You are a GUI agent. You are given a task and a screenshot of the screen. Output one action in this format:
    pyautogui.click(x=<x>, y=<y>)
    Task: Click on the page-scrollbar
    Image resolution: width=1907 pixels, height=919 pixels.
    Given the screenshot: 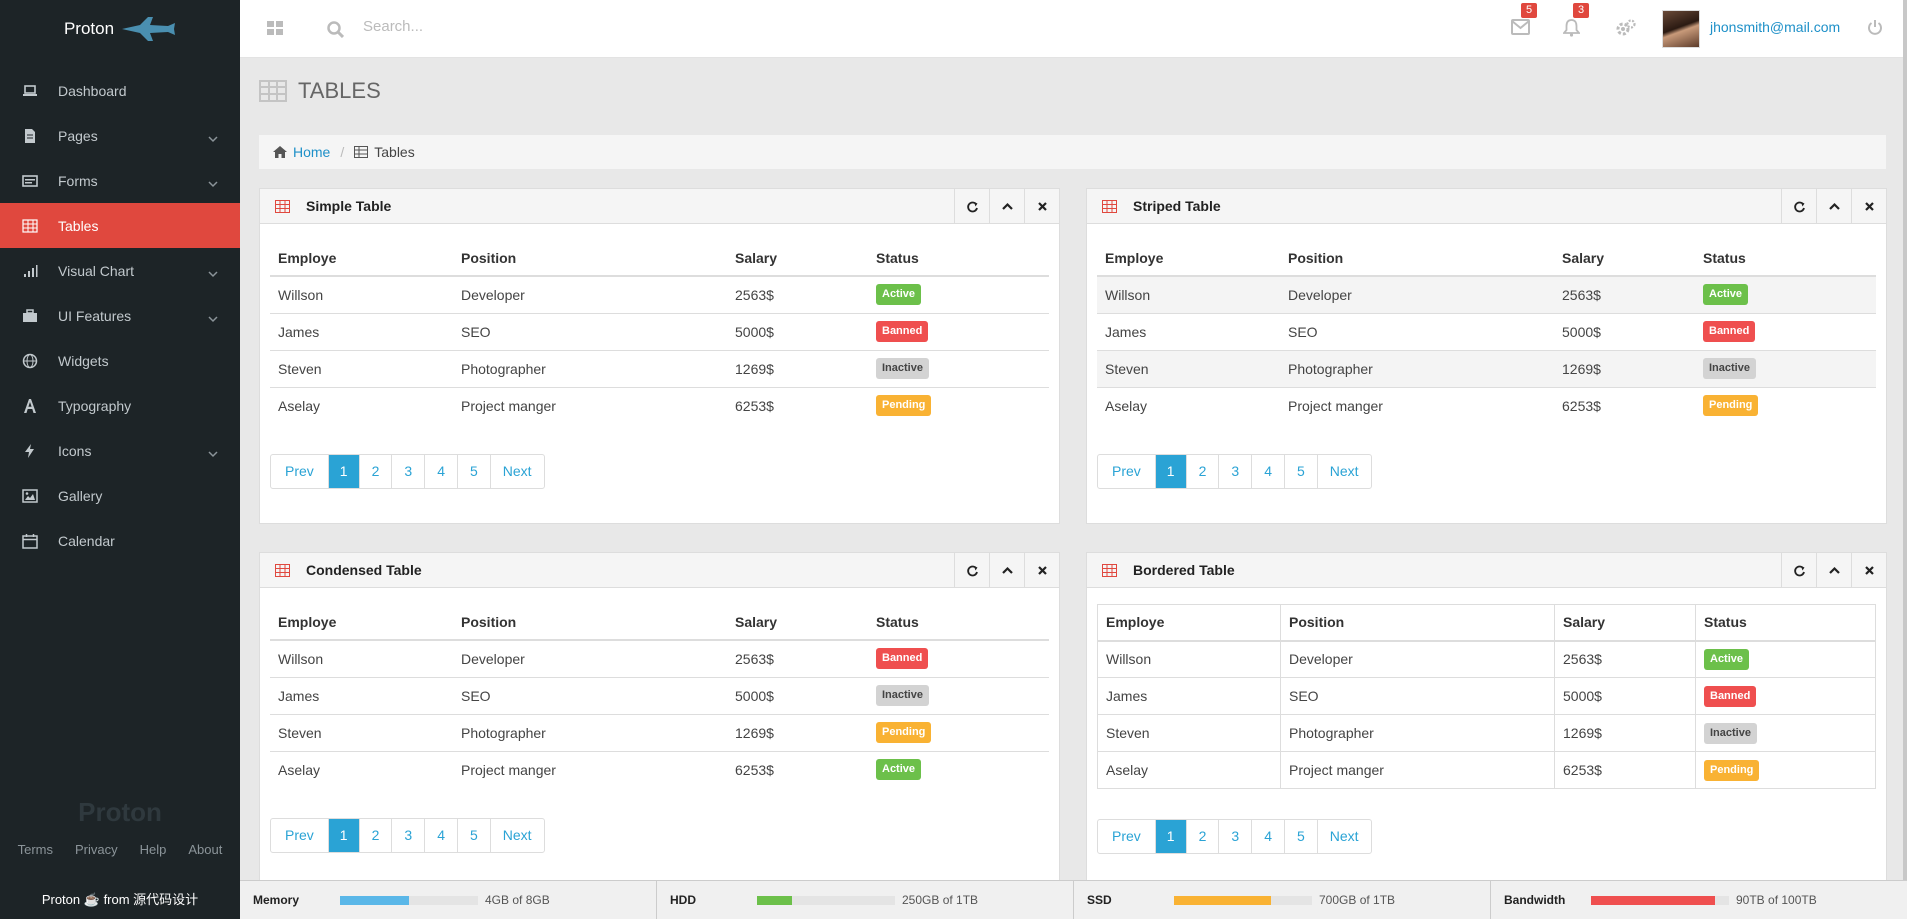 What is the action you would take?
    pyautogui.click(x=1905, y=440)
    